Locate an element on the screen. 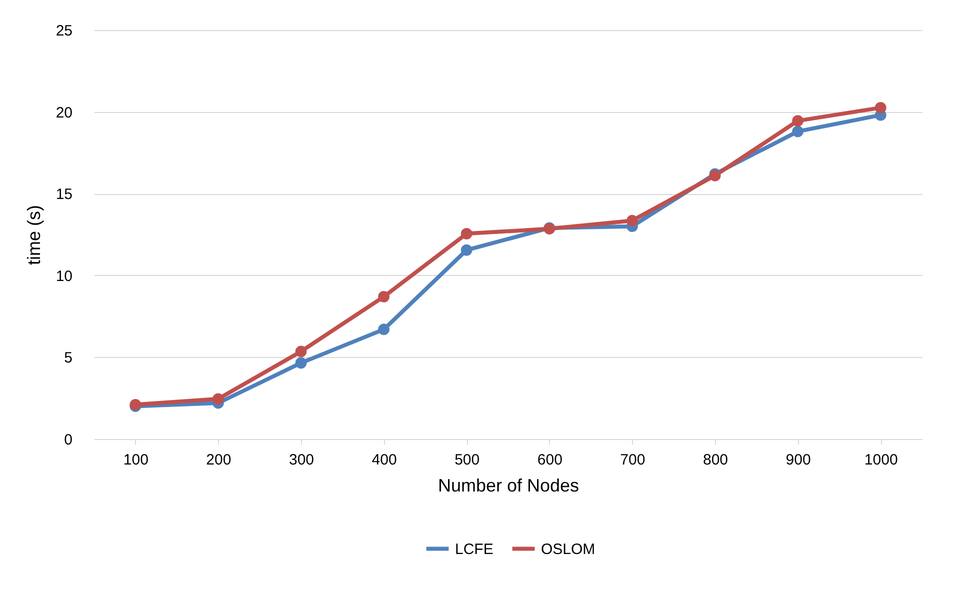 The height and width of the screenshot is (609, 971). x-tick-label: 400 is located at coordinates (384, 460).